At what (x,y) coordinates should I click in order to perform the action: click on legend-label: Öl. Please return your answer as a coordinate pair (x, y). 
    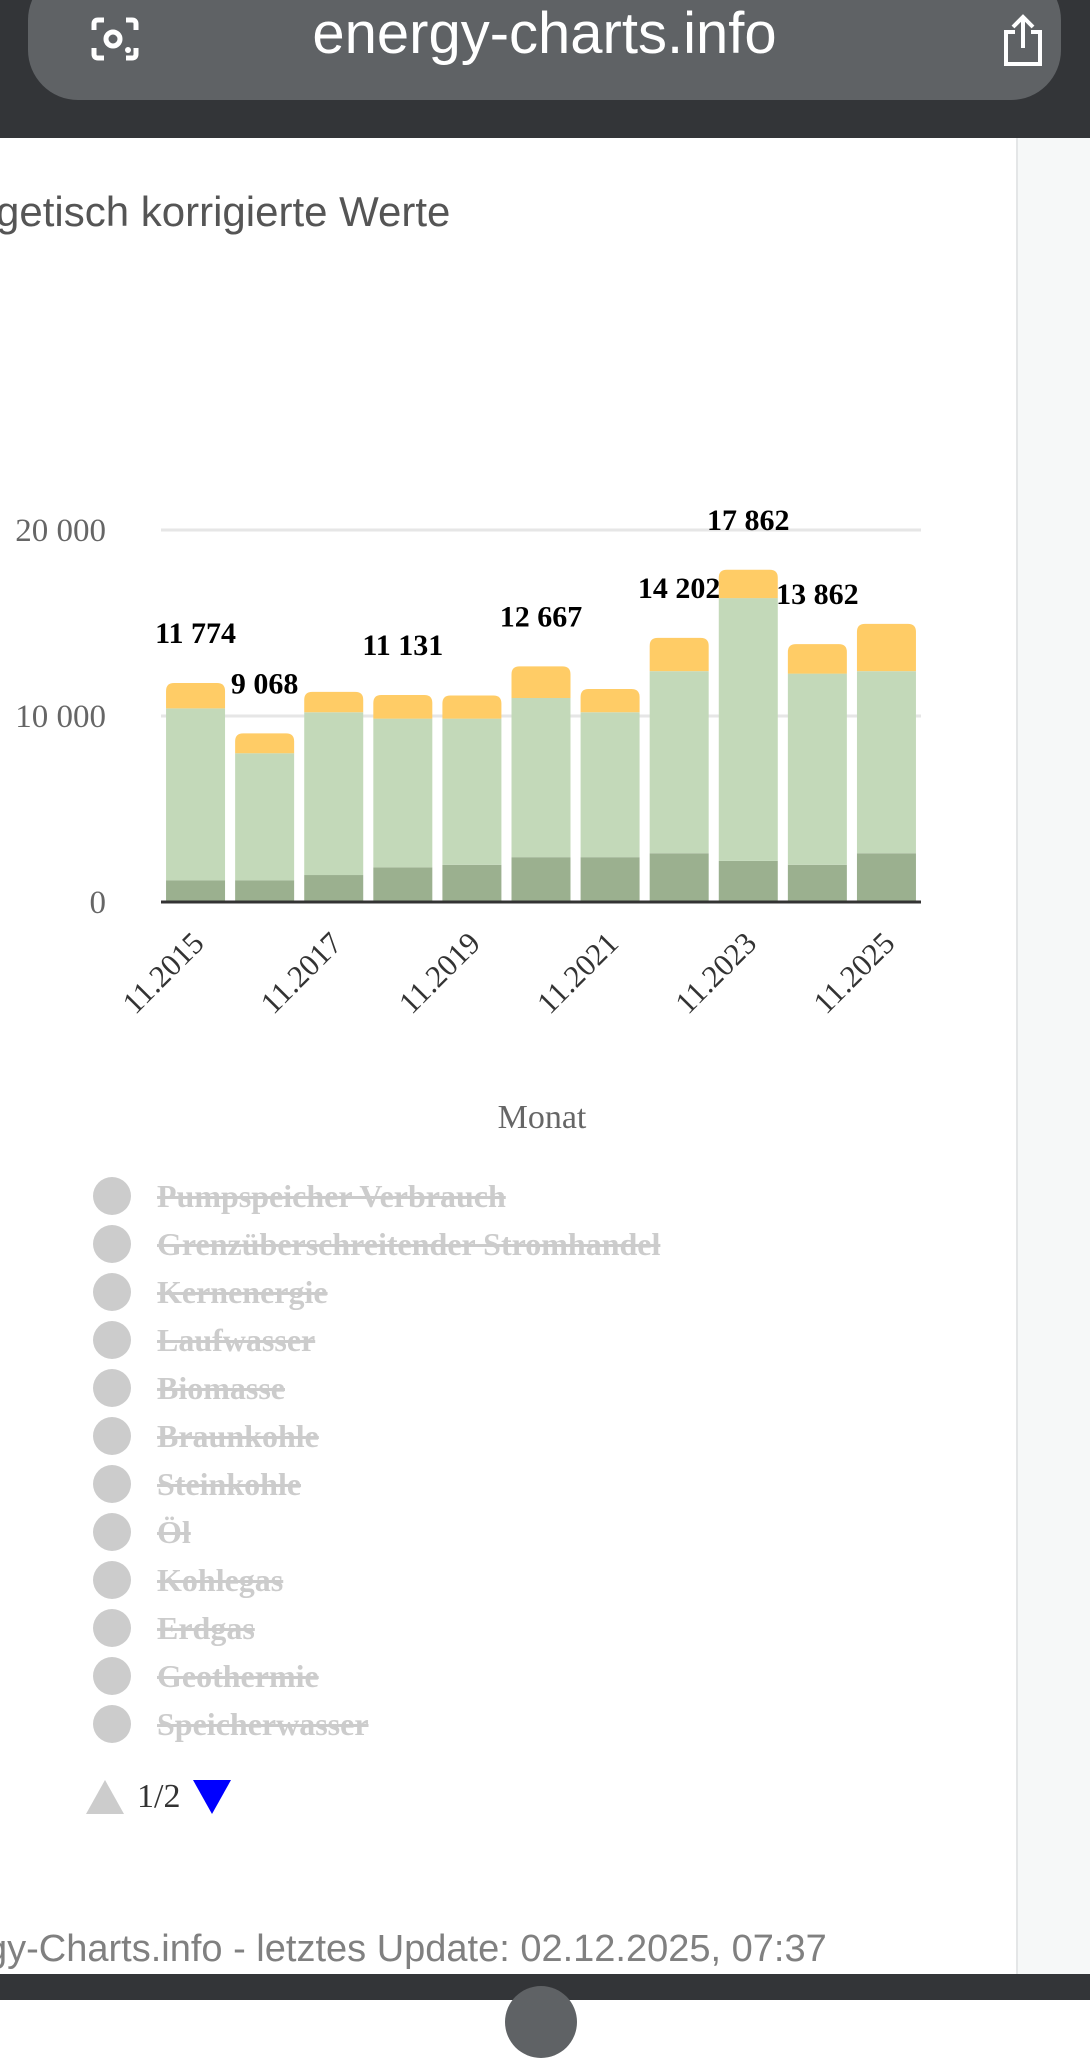
    Looking at the image, I should click on (174, 1531).